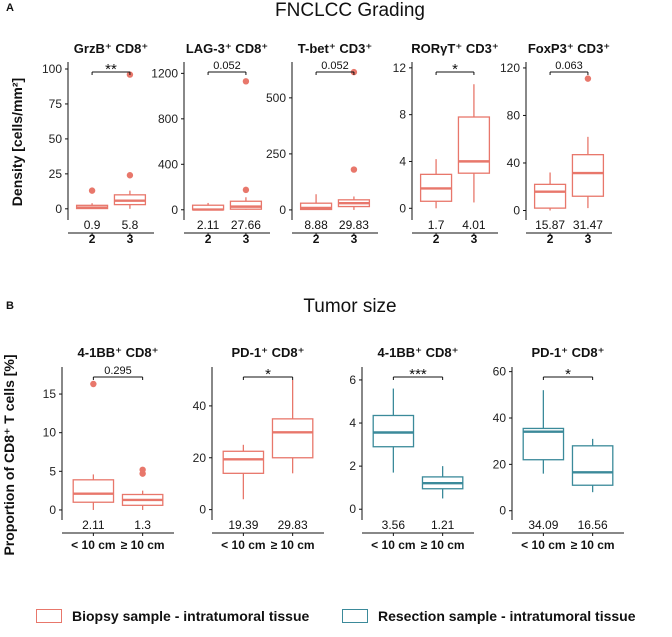 This screenshot has height=637, width=672. What do you see at coordinates (246, 205) in the screenshot?
I see `plot-a-2-box` at bounding box center [246, 205].